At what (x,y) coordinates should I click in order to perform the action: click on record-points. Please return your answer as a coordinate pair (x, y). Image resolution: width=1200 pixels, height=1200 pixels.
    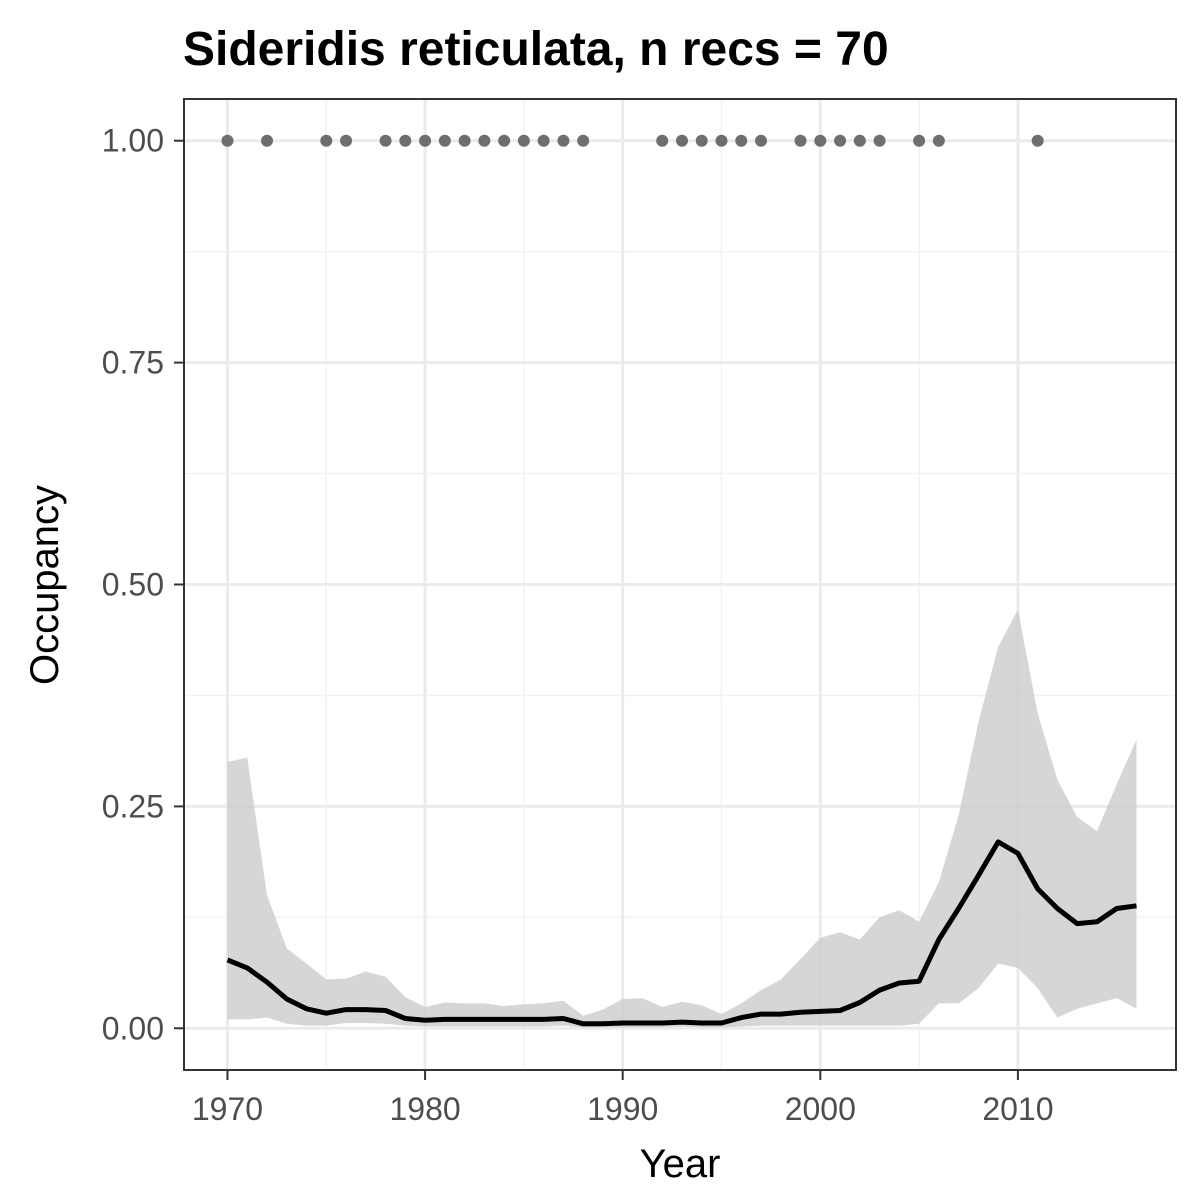
    Looking at the image, I should click on (632, 140).